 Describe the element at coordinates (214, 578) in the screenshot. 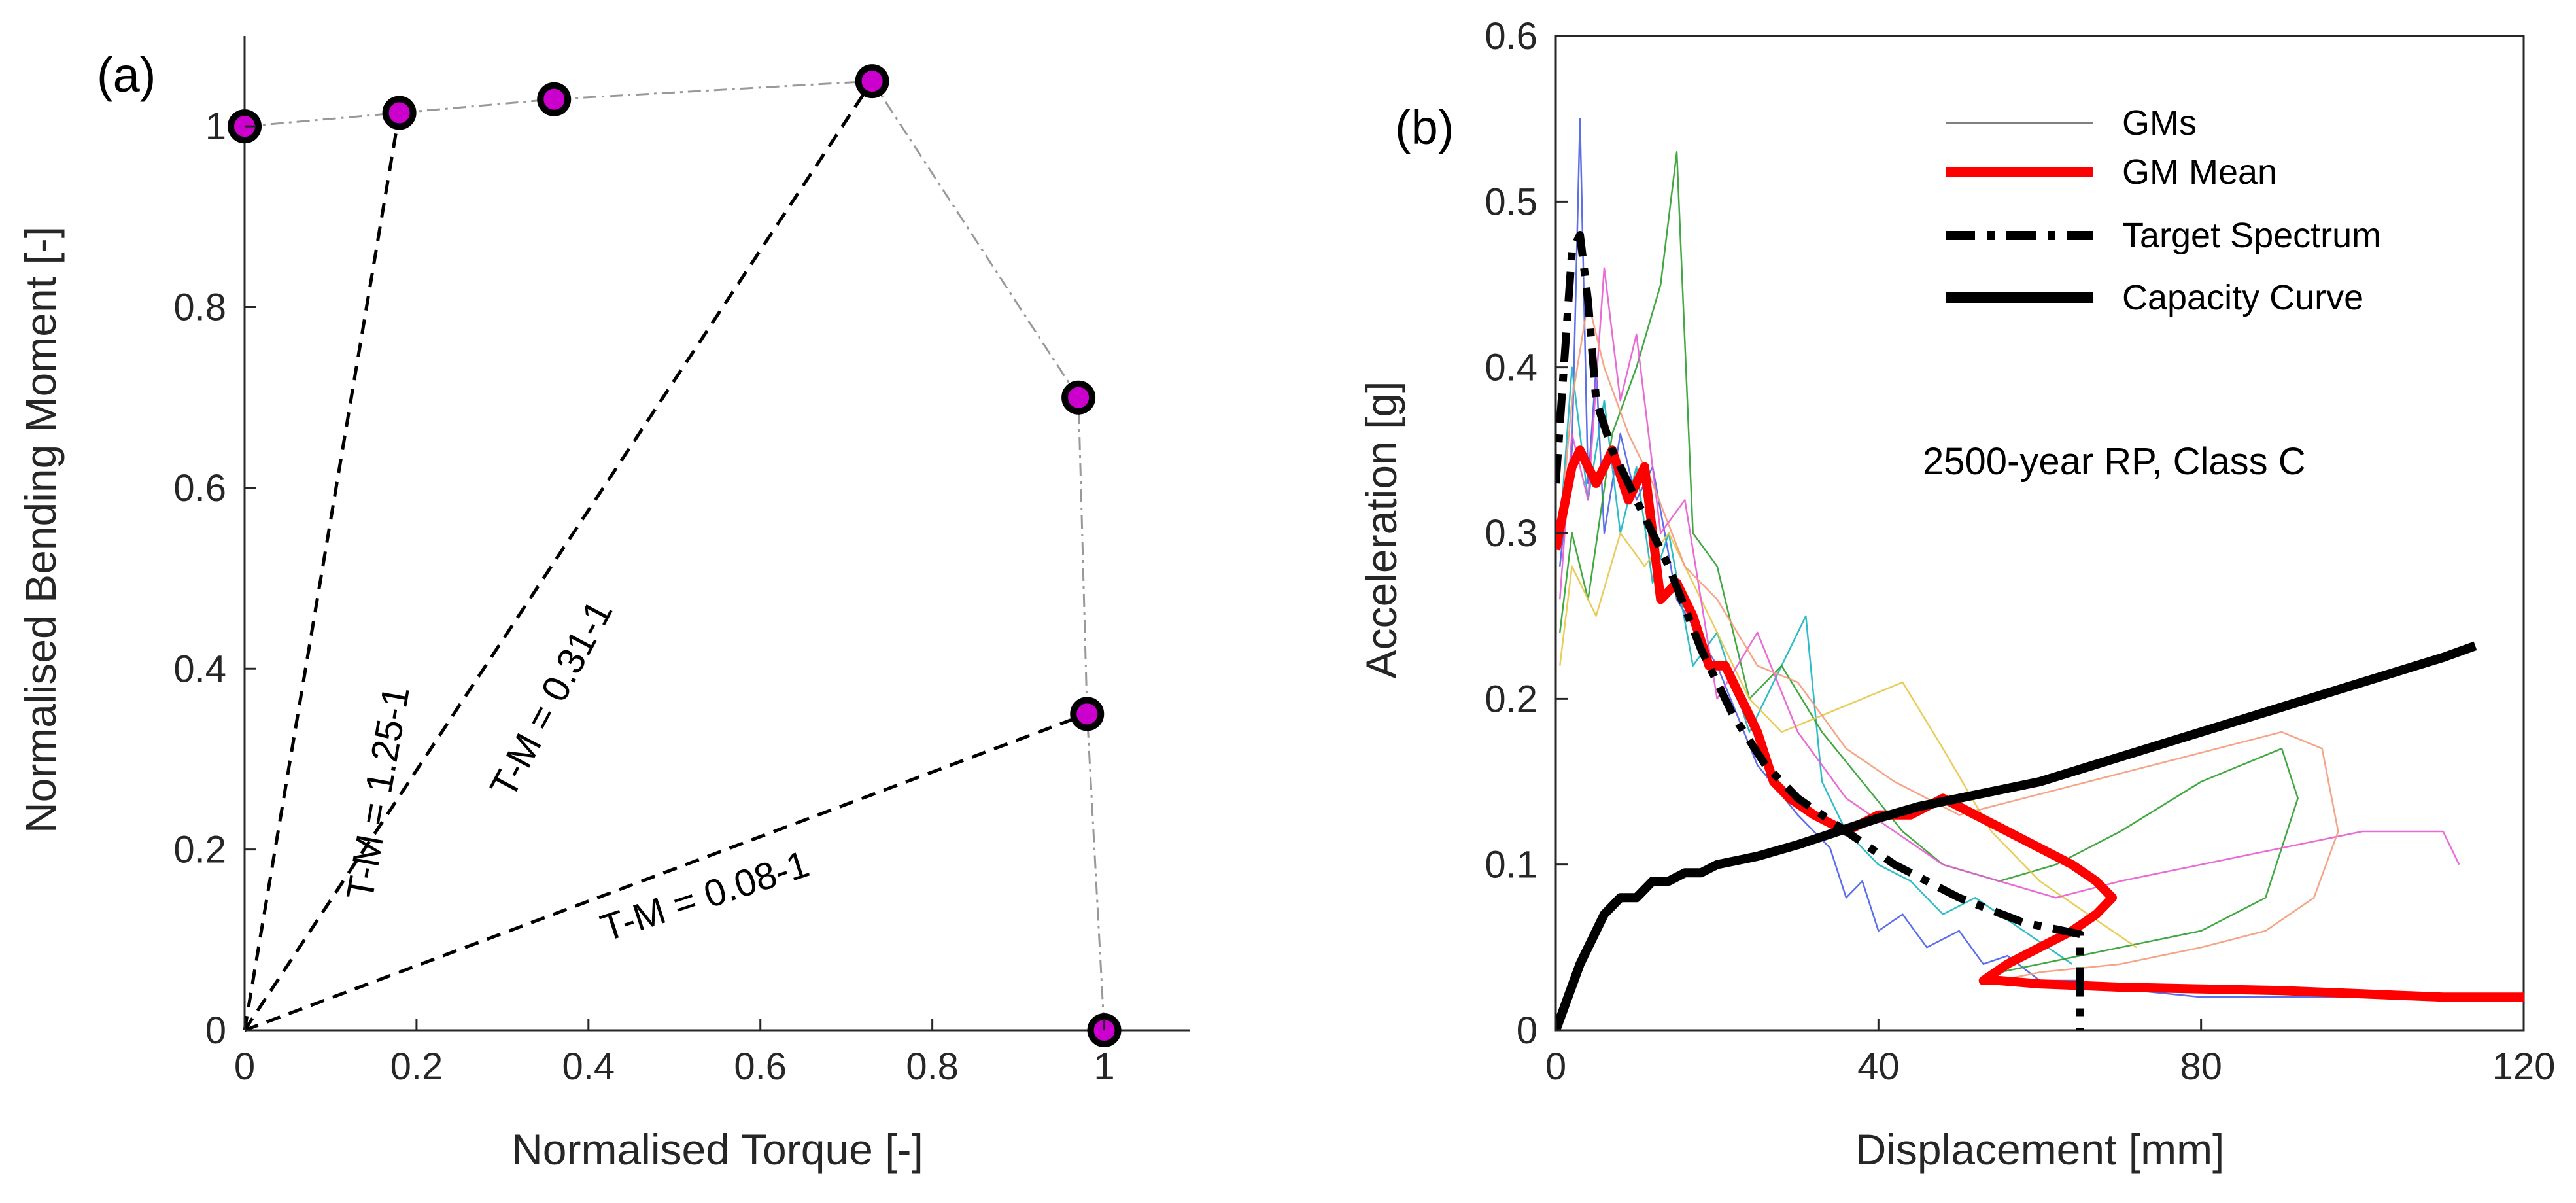

I see `panel-a-yticks: 0 0.2 0.4 0.6 0.8 1` at that location.